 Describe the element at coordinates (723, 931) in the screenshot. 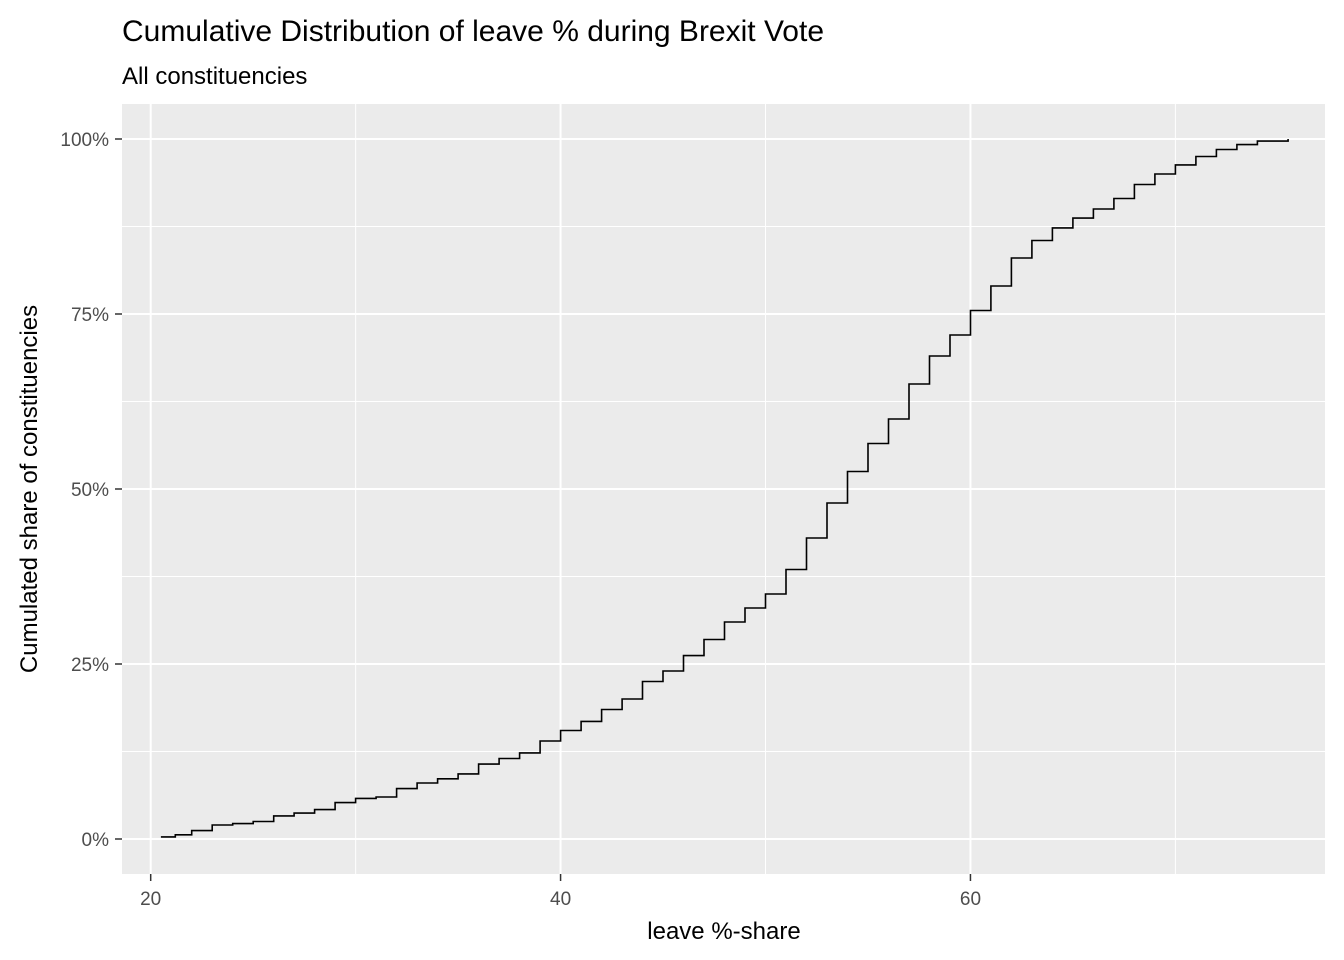

I see `x-axis-title: leave %-share` at that location.